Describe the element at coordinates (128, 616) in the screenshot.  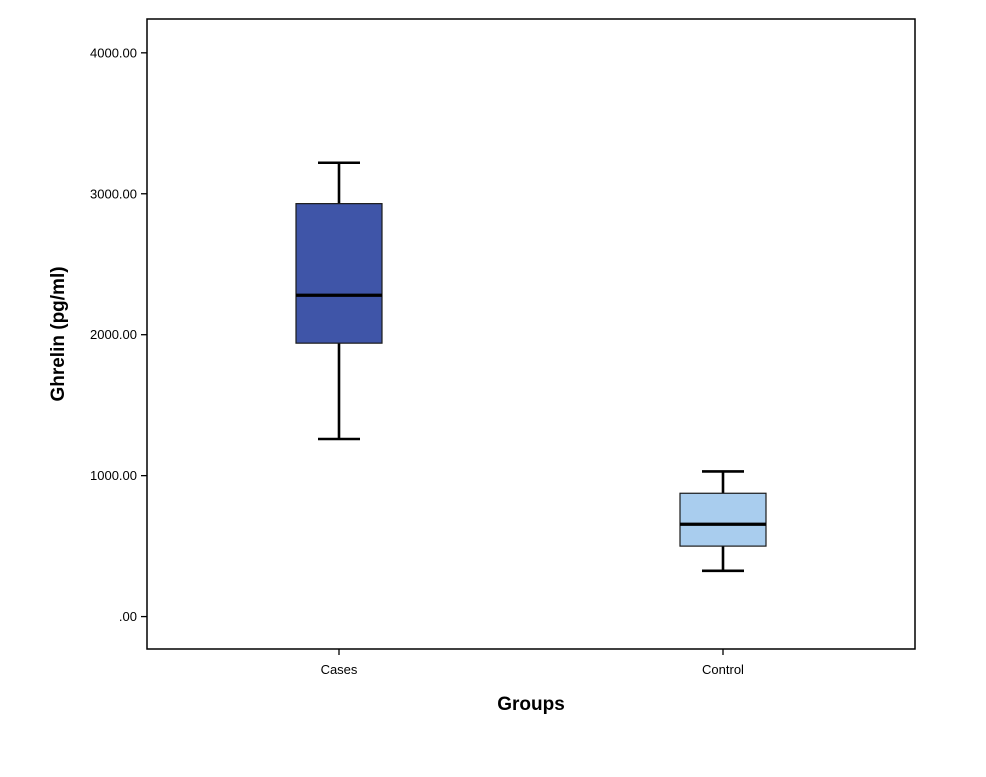
I see `y-tick-label: .00` at that location.